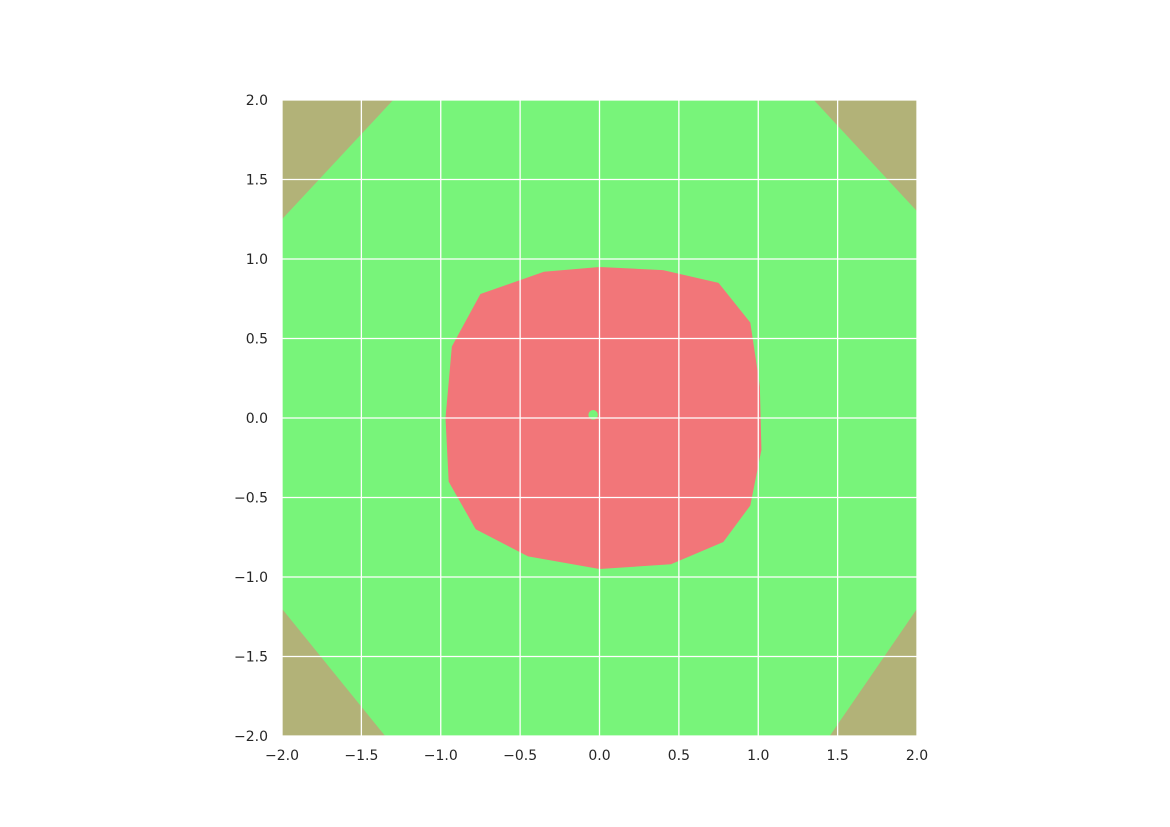  I want to click on x-axis-ticks: −2.0 −1.5 −1.0 −0.5 0.0 0.5 1.0 1.5 2.0, so click(596, 756).